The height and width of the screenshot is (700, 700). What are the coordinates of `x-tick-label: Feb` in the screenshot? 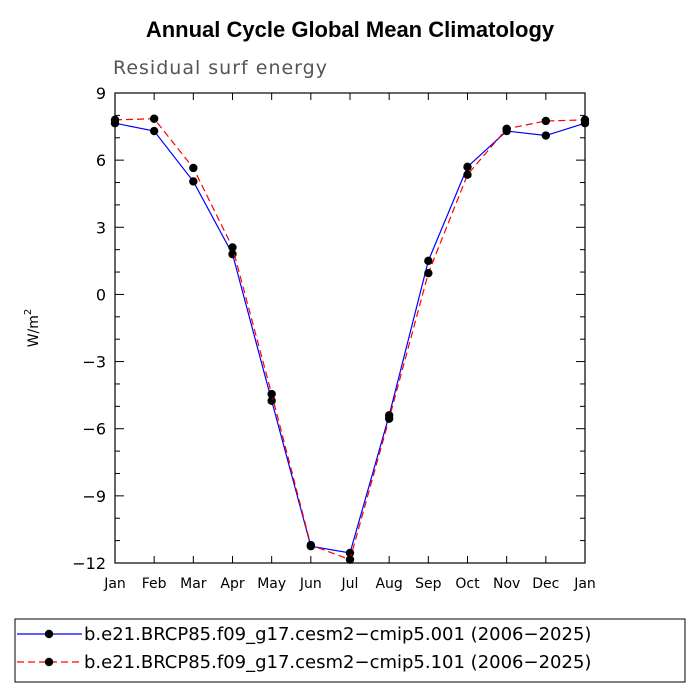 It's located at (154, 584).